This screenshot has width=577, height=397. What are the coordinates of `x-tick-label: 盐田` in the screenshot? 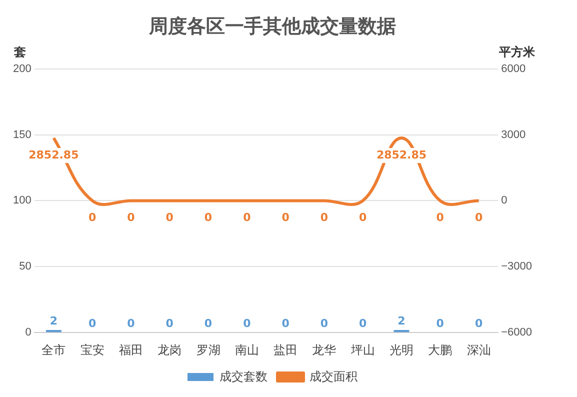 It's located at (286, 350).